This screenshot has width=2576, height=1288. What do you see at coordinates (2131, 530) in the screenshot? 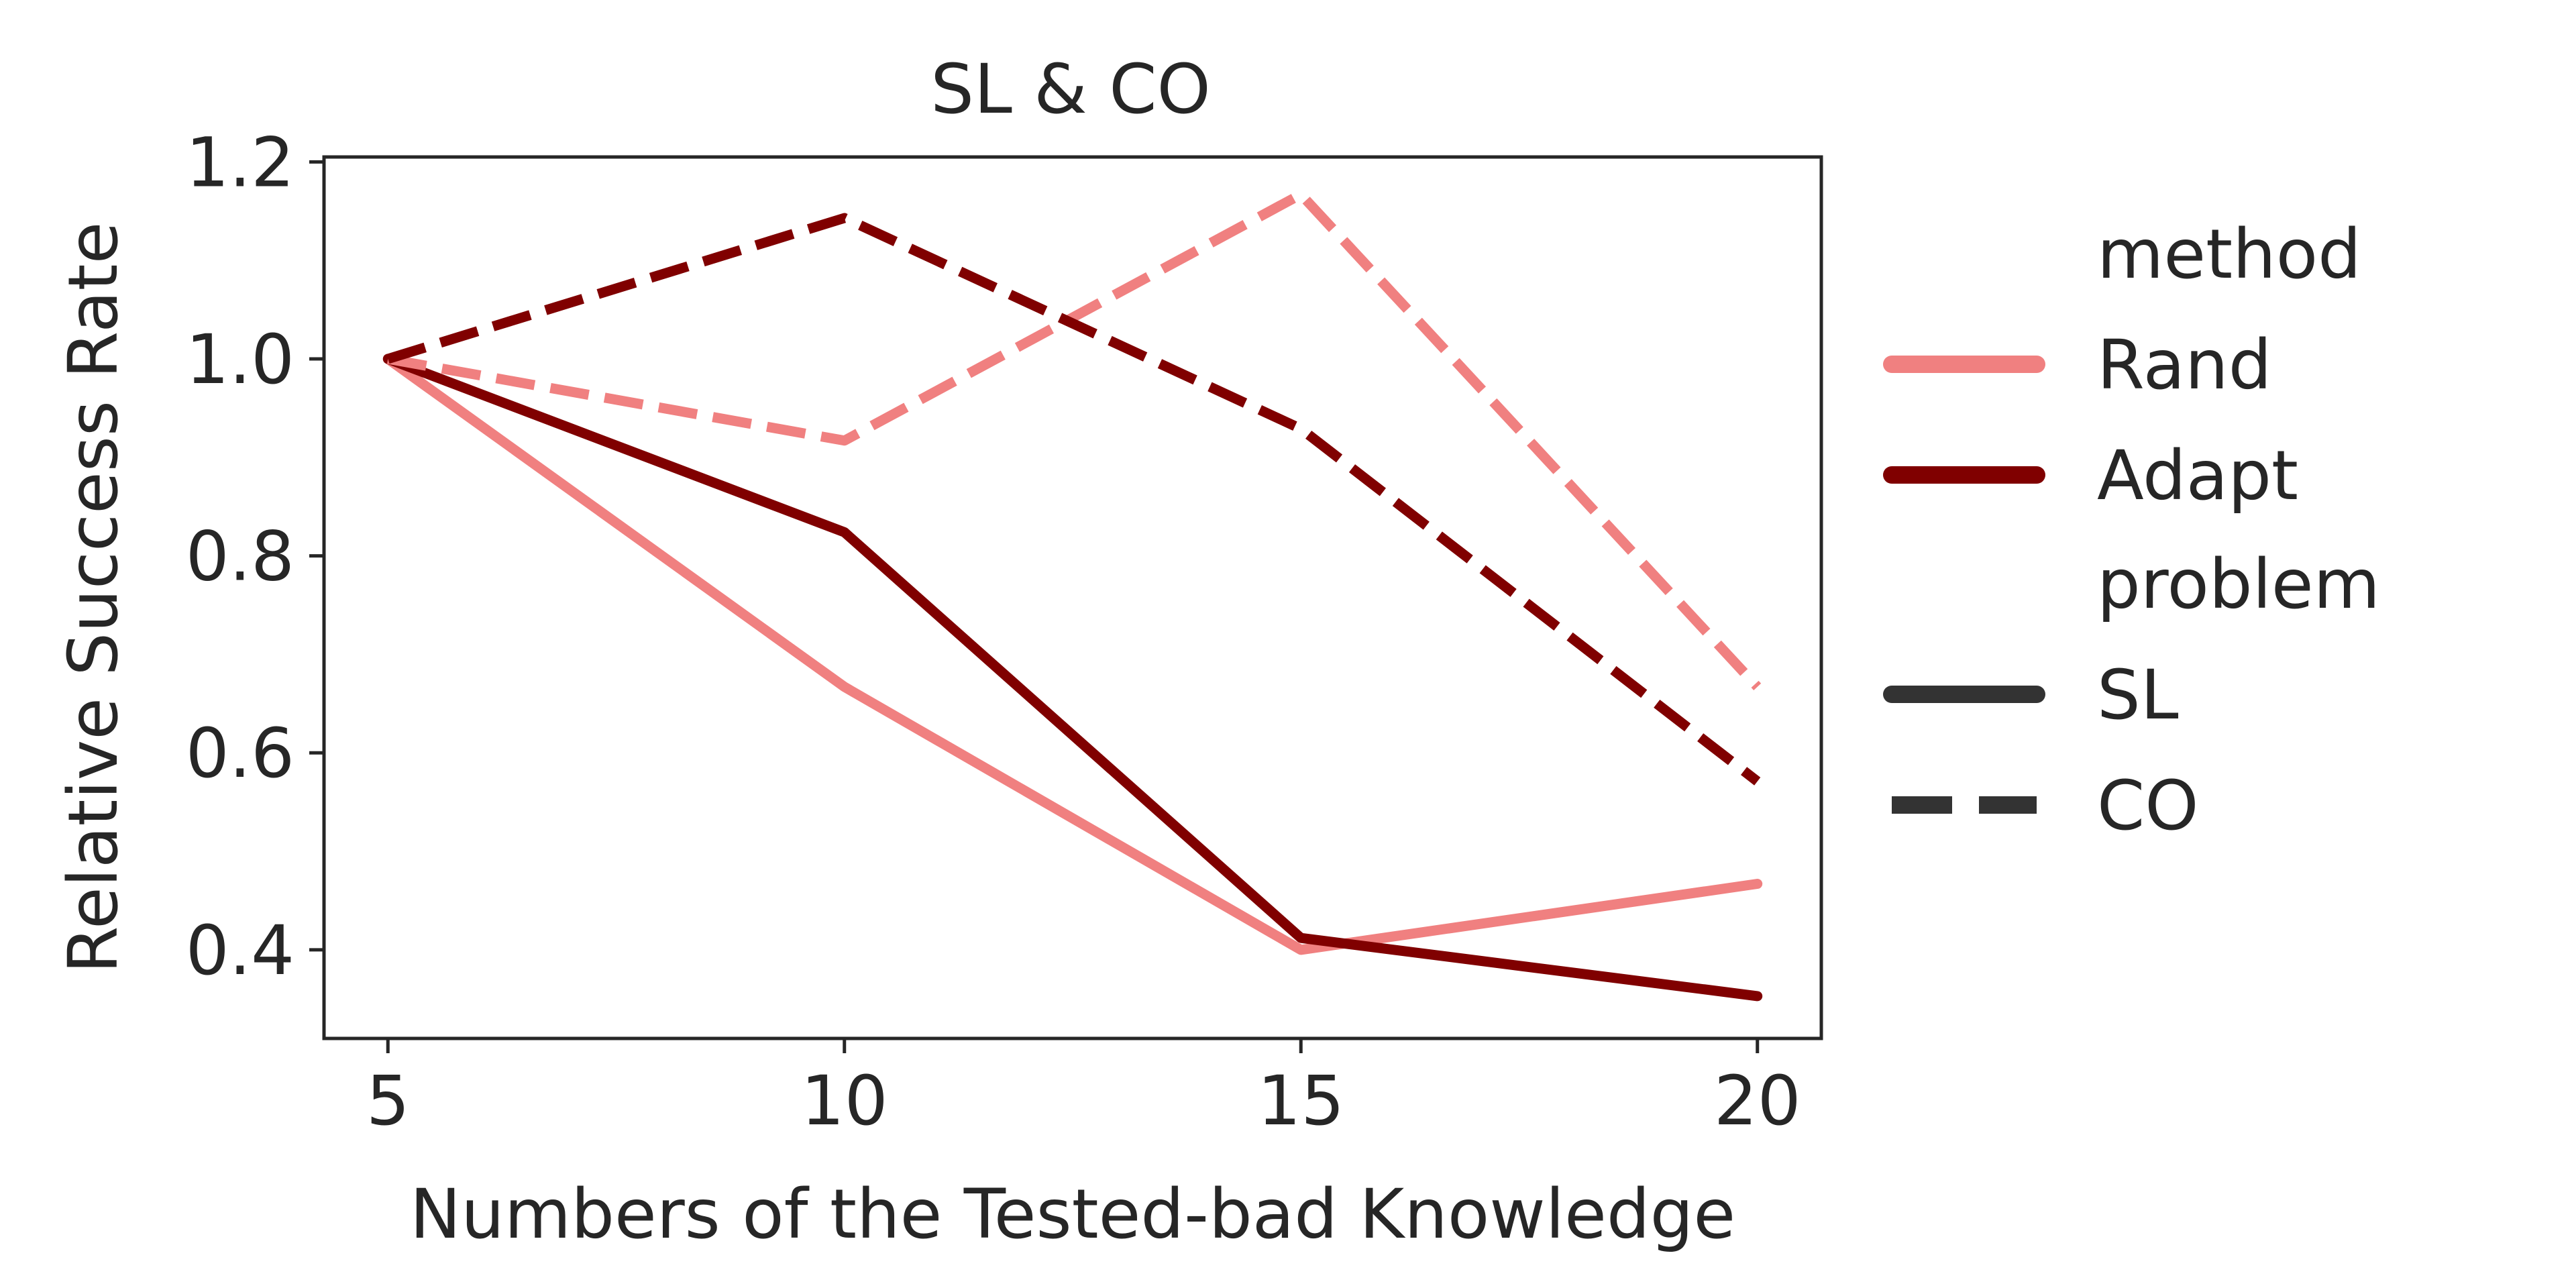
I see `legend: method Rand Adapt problem SL CO` at bounding box center [2131, 530].